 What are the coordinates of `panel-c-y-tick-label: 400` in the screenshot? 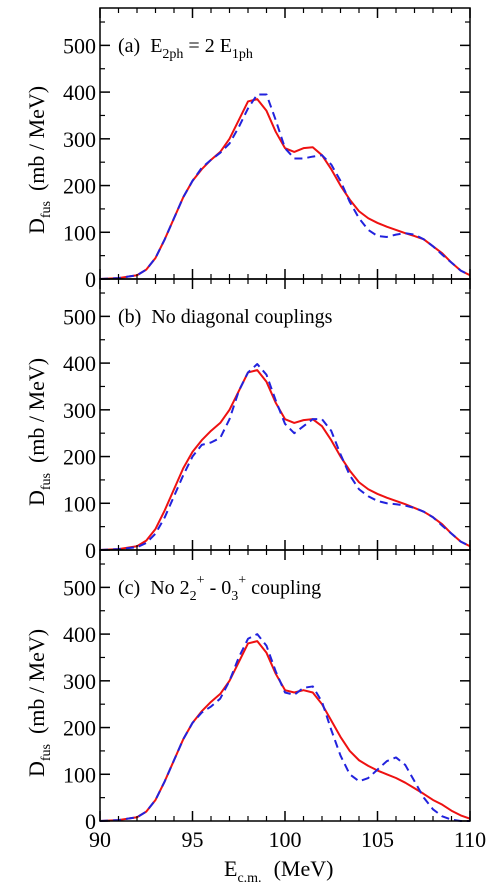 It's located at (79, 634).